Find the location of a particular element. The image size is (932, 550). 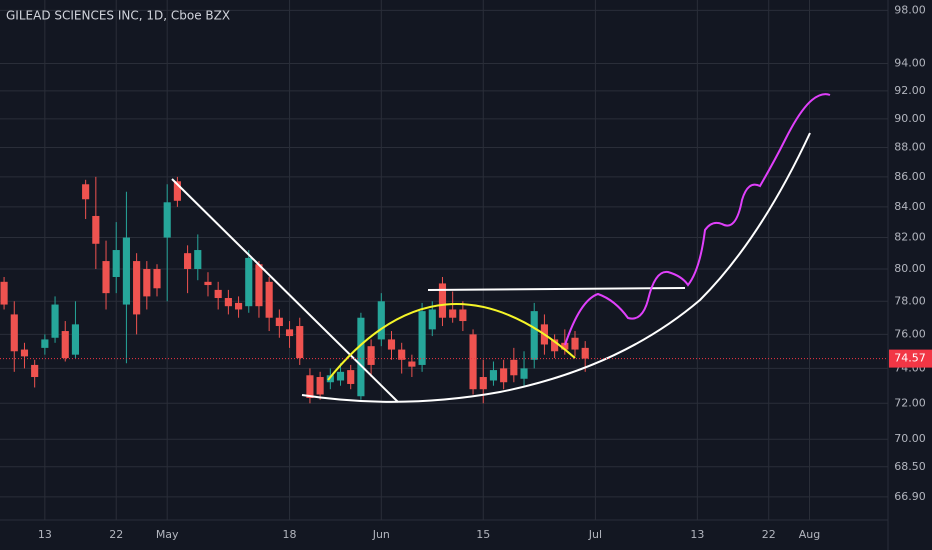

y-tick-label: 84.00 is located at coordinates (910, 206).